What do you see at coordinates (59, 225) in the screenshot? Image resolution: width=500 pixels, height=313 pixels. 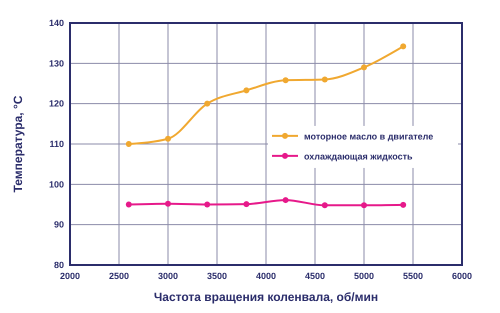 I see `y-tick-label: 90` at bounding box center [59, 225].